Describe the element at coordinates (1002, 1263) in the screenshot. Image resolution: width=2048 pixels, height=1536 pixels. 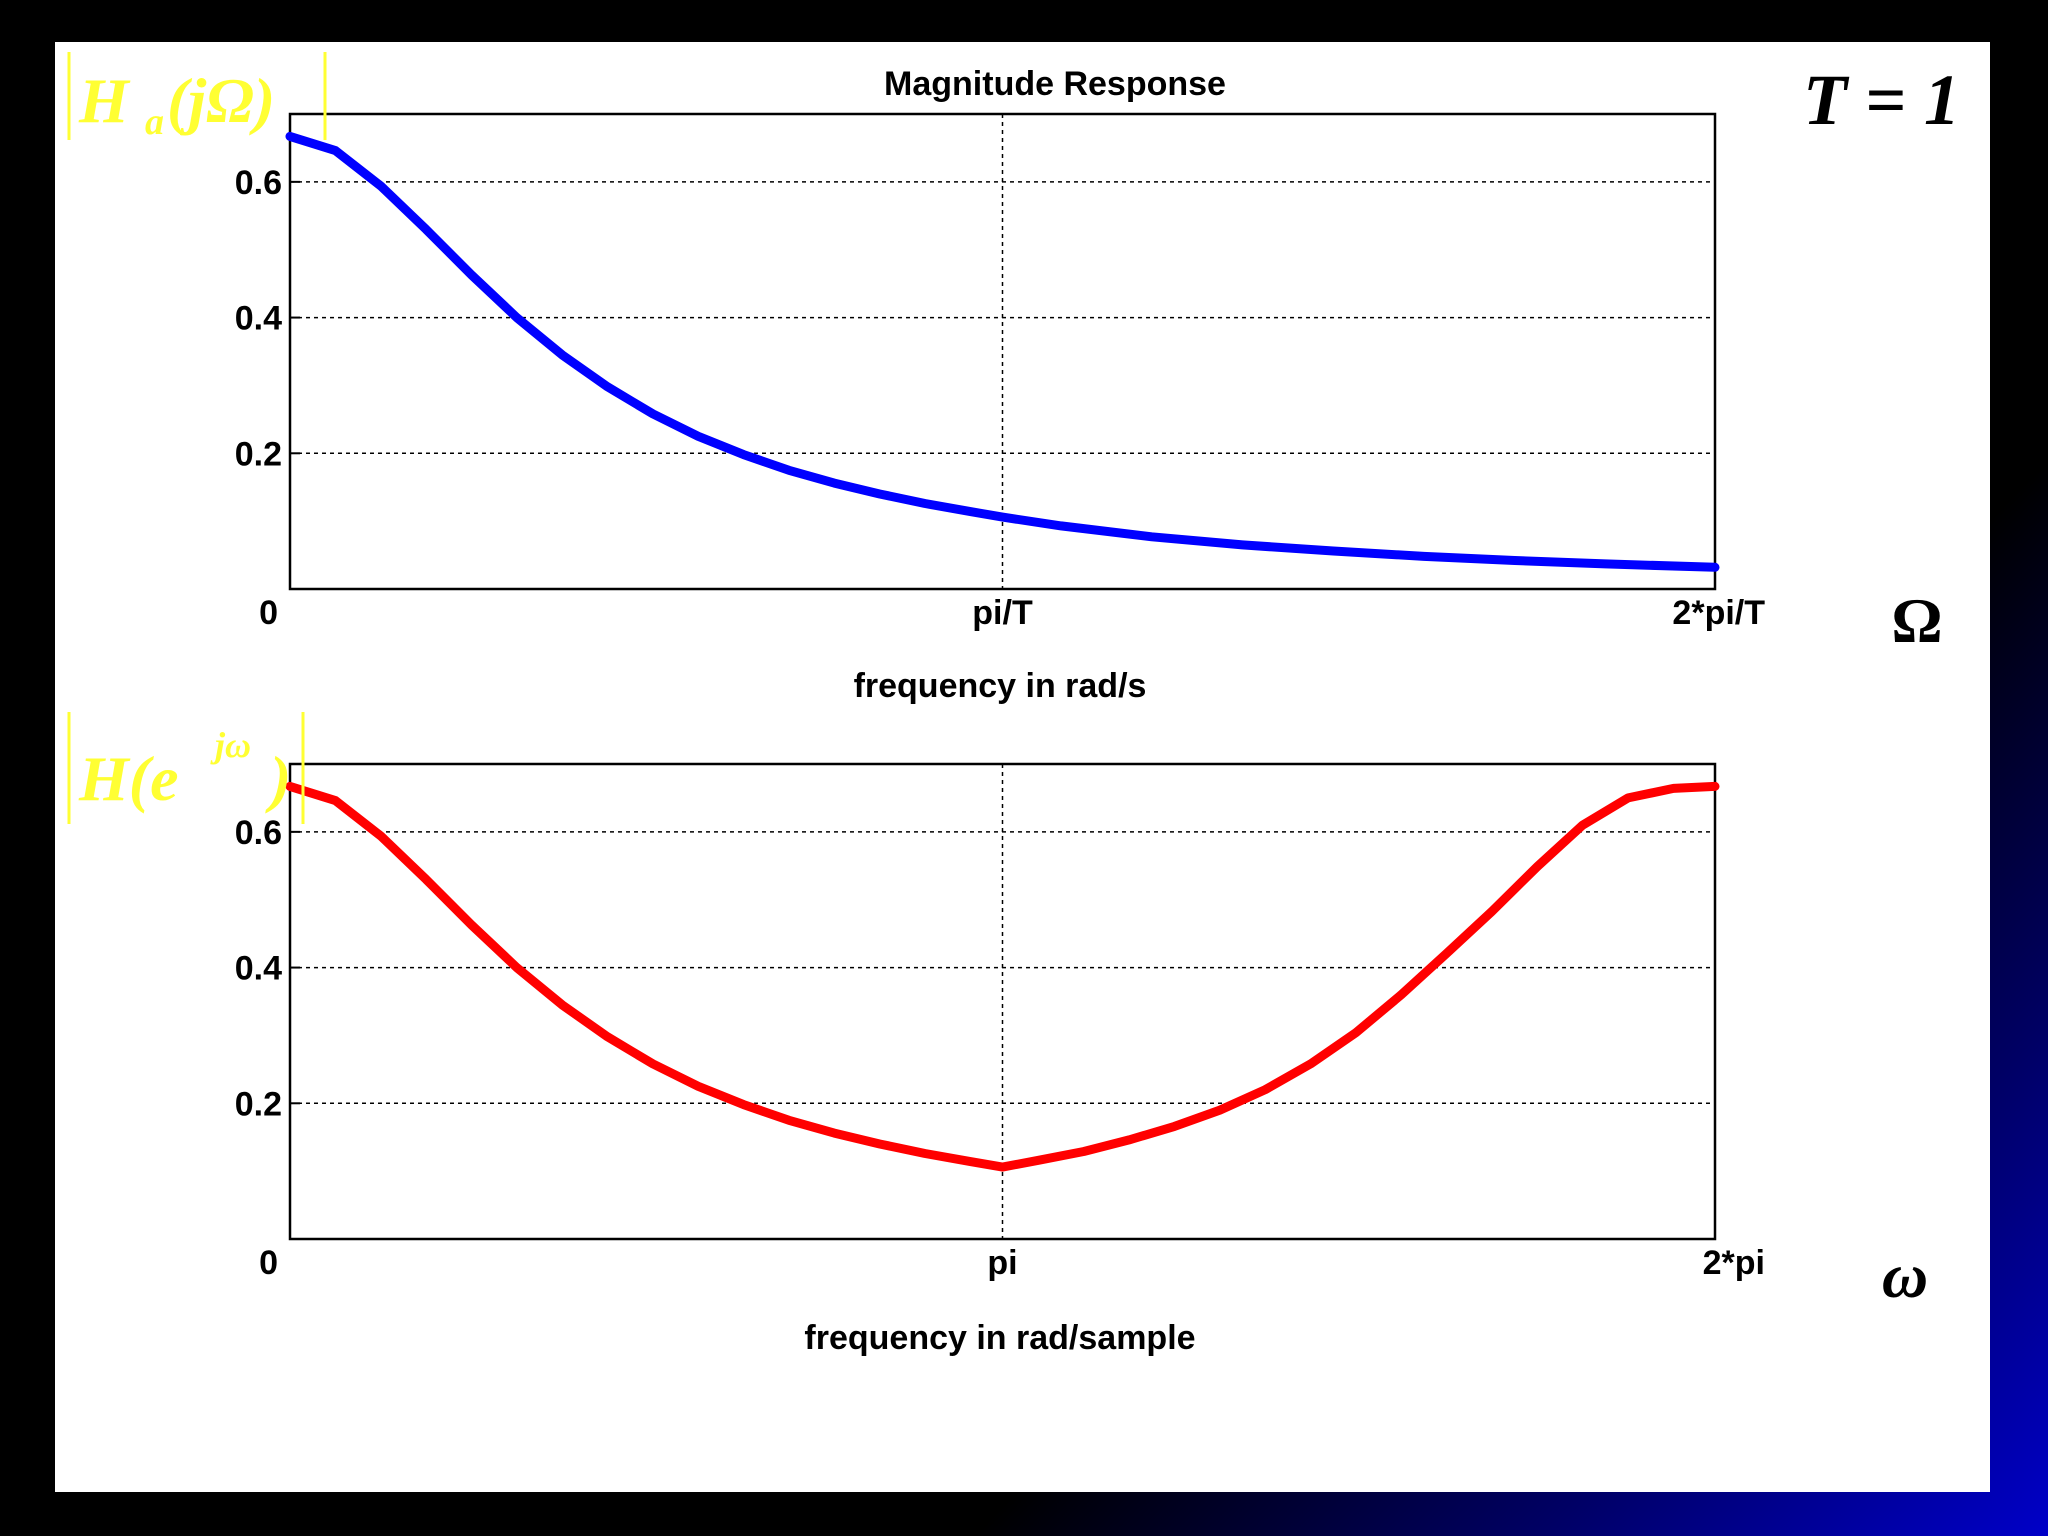
I see `x-tick-label: pi` at that location.